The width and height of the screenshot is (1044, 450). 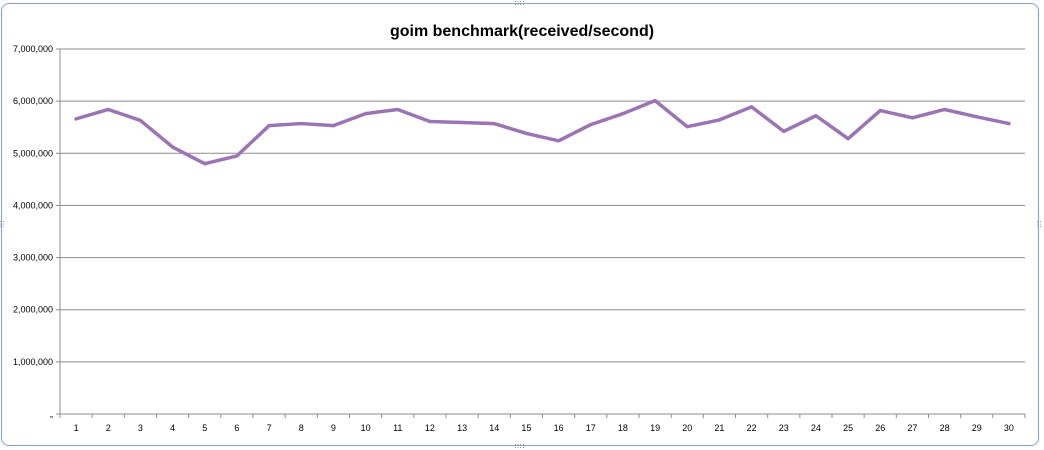 What do you see at coordinates (655, 428) in the screenshot?
I see `x-tick-label: 19` at bounding box center [655, 428].